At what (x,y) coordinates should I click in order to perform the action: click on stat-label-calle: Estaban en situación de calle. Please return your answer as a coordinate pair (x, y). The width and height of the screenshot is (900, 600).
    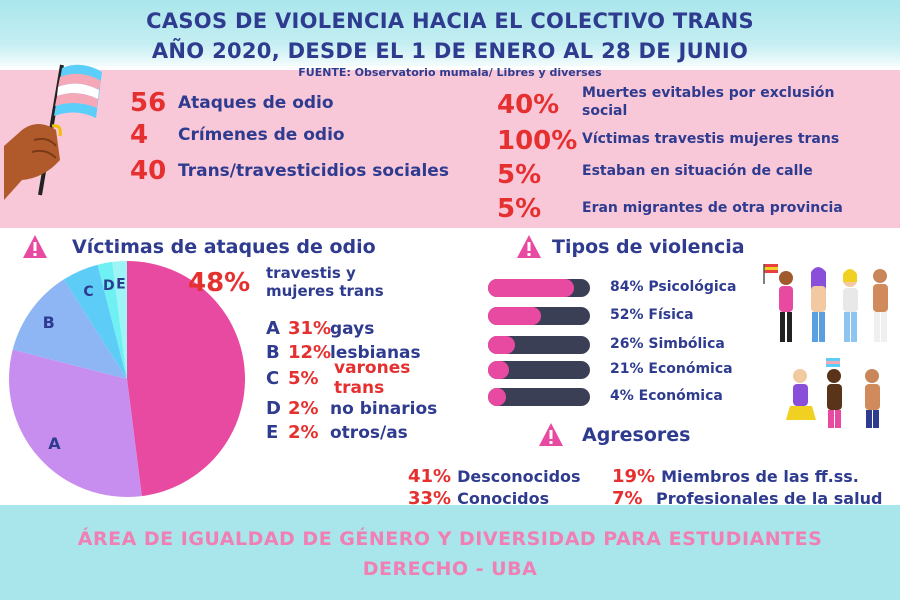
    Looking at the image, I should click on (697, 171).